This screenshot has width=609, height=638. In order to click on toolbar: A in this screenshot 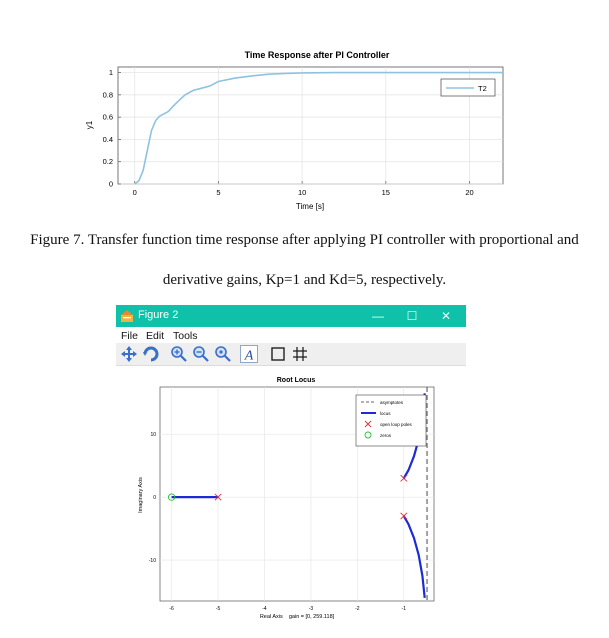, I will do `click(291, 354)`.